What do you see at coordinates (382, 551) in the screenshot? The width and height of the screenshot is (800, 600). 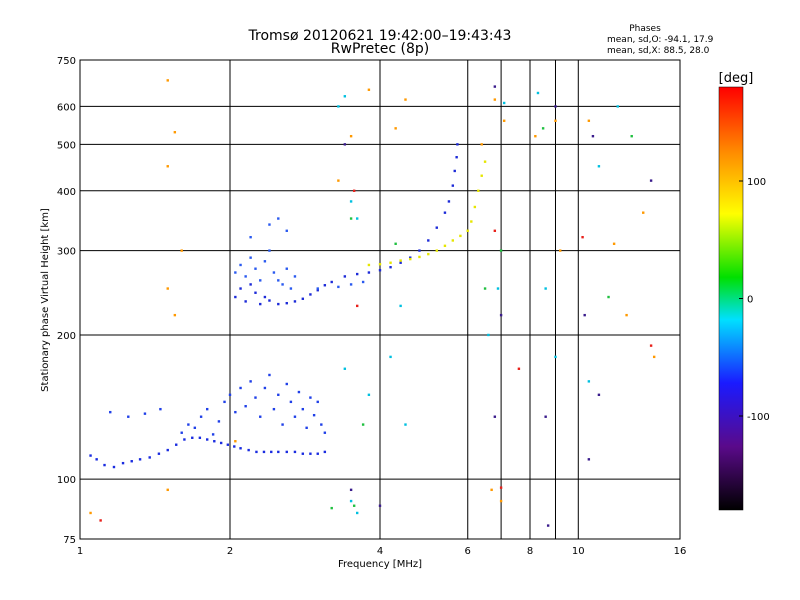 I see `x-axis-ticks: 1 2 4 6 8 10 16` at bounding box center [382, 551].